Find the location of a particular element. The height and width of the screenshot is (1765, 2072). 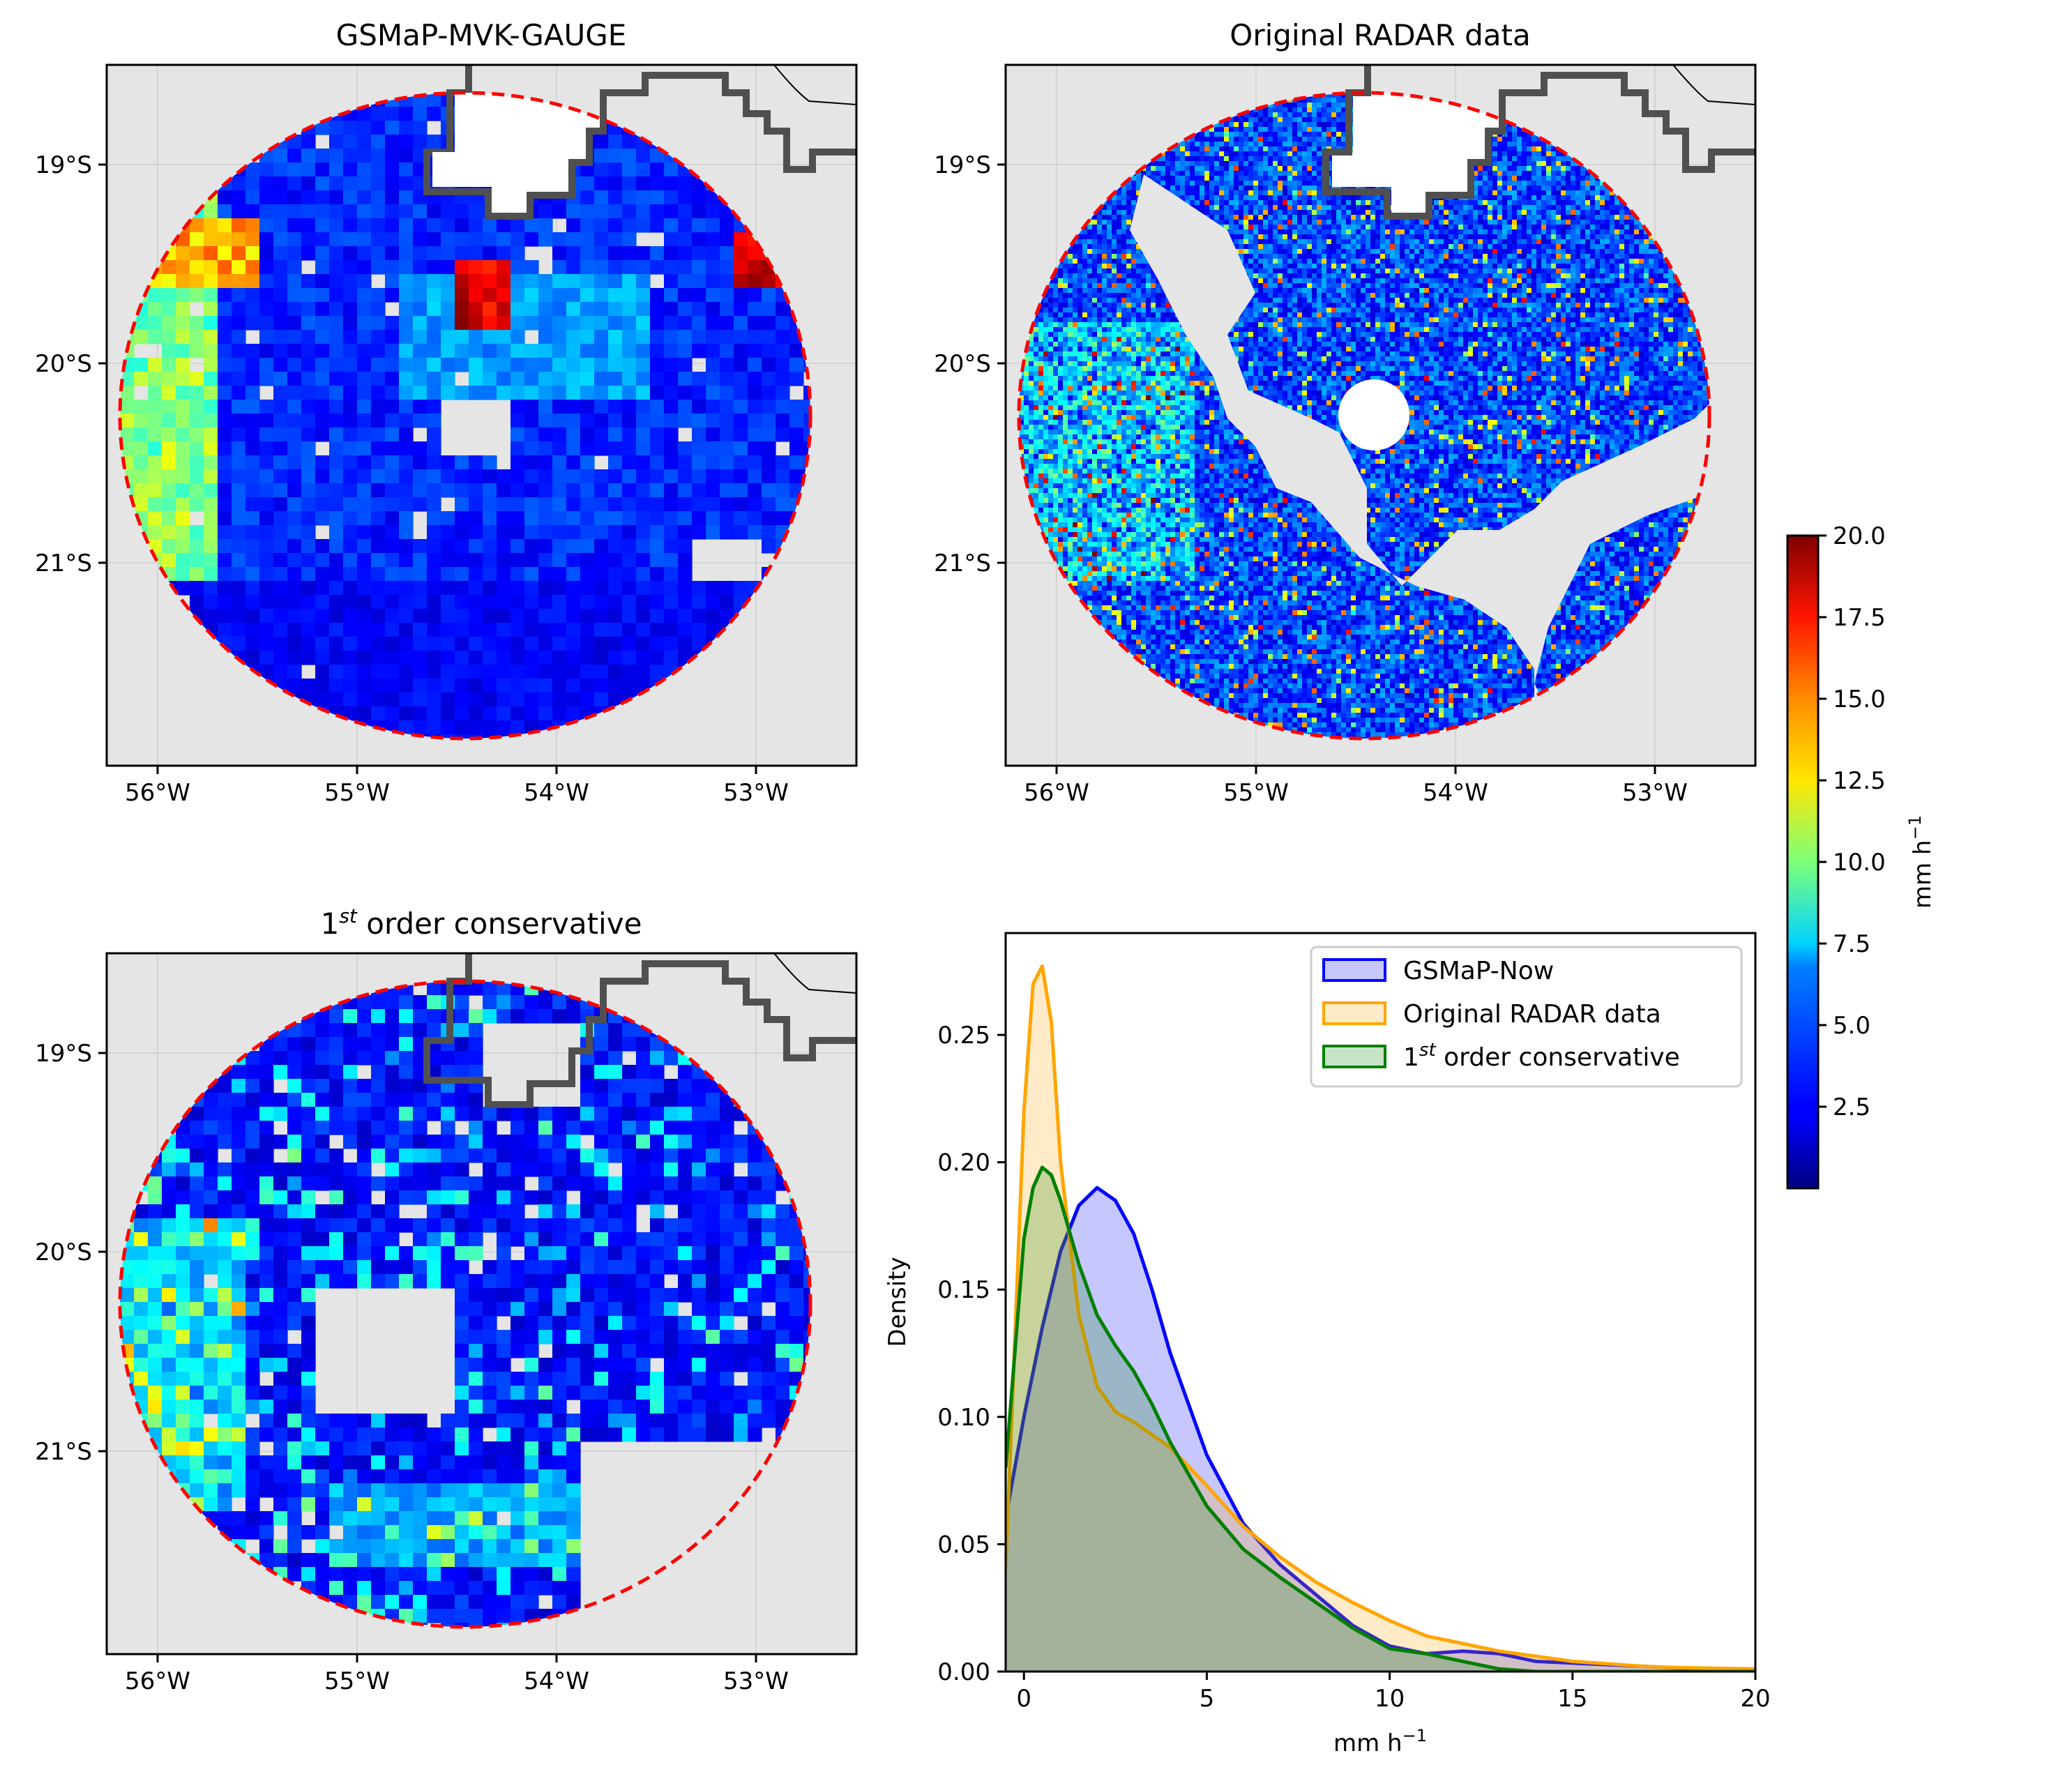

y-tick-label: 0.10 is located at coordinates (964, 1418).